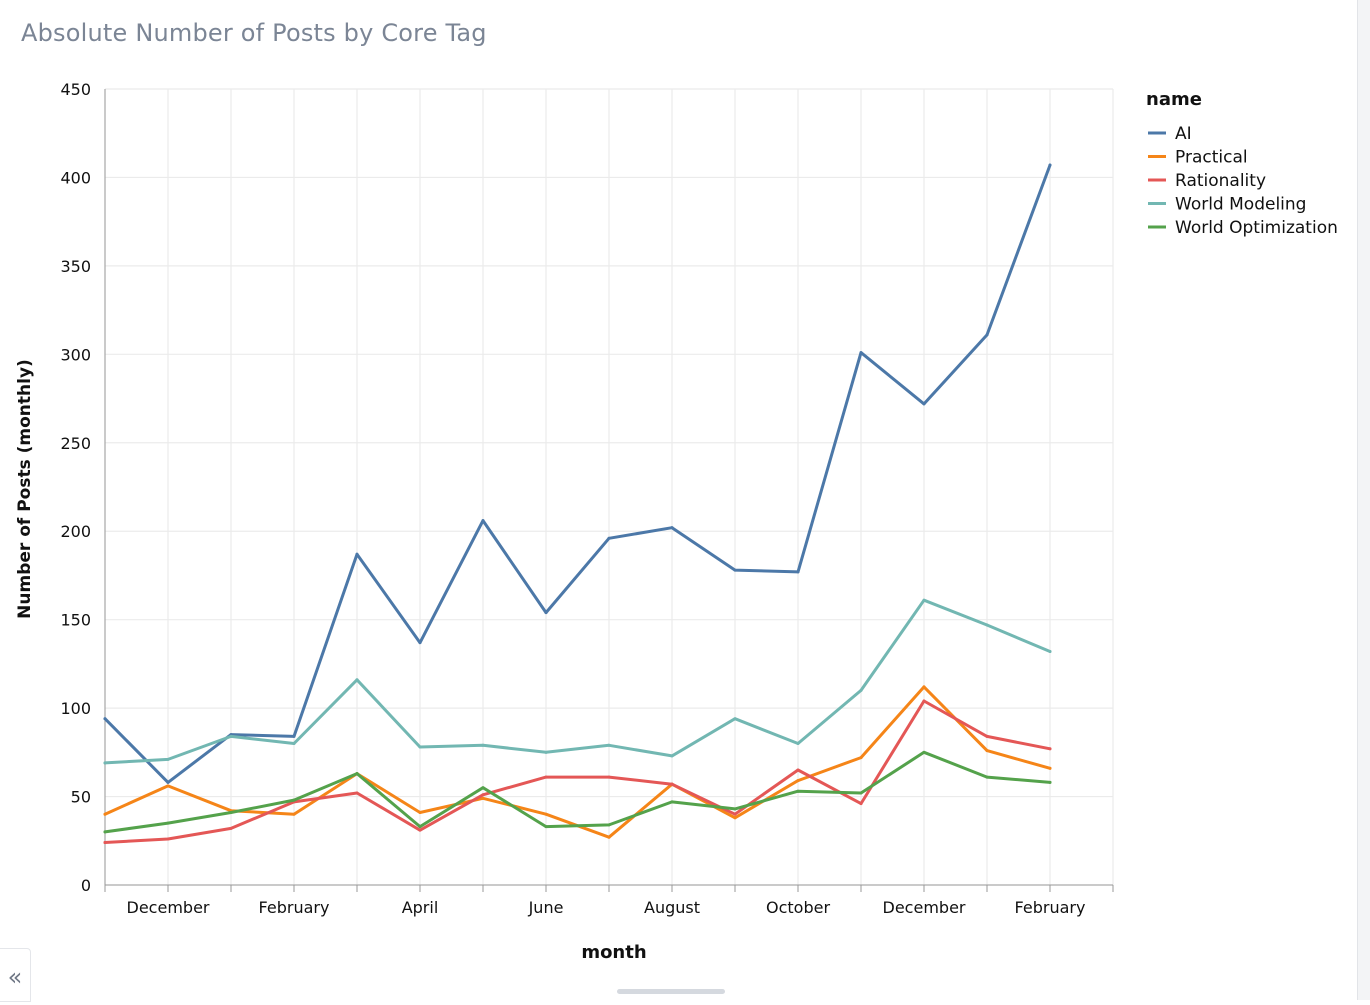  I want to click on y-tick-label: 450, so click(75, 89).